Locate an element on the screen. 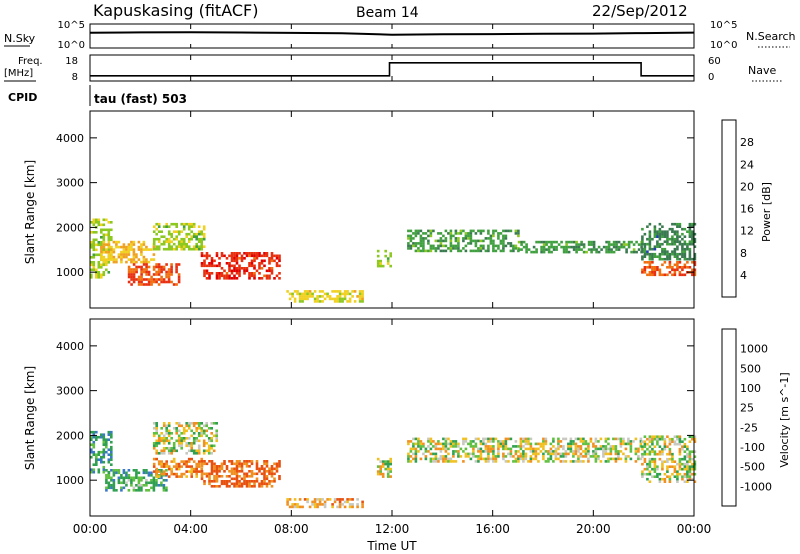 This screenshot has width=800, height=554. freq-left-tick-bottom: 8 is located at coordinates (75, 77).